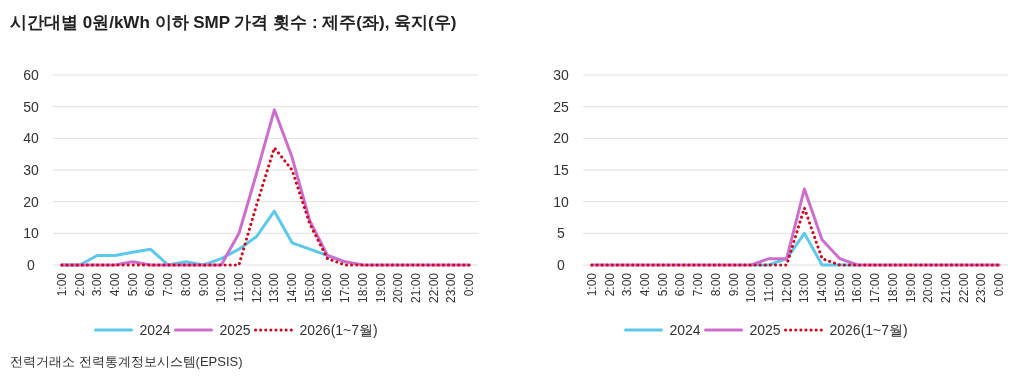 The height and width of the screenshot is (381, 1024). What do you see at coordinates (126, 361) in the screenshot?
I see `text: 전력거래소 전력통계정보시스템(EPSIS)` at bounding box center [126, 361].